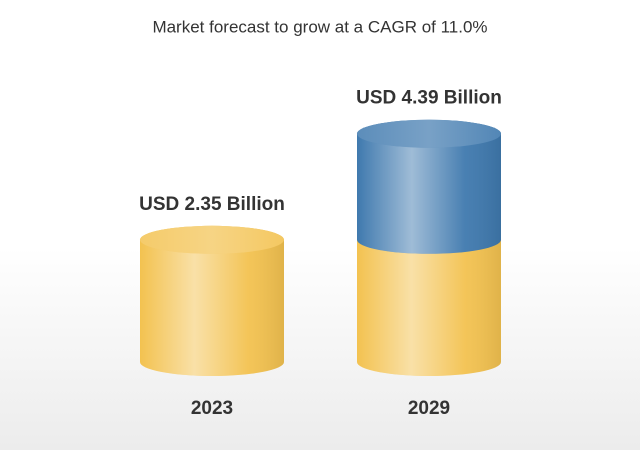  What do you see at coordinates (212, 204) in the screenshot?
I see `value-label: USD 2.35 Billion` at bounding box center [212, 204].